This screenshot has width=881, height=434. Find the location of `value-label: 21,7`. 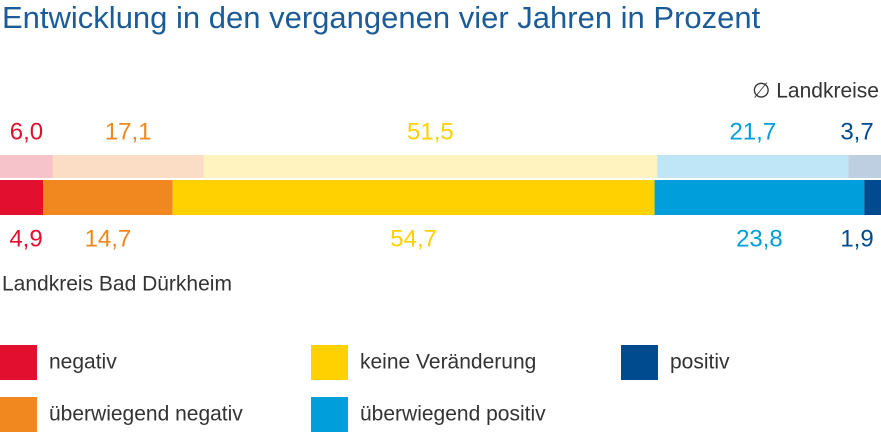

value-label: 21,7 is located at coordinates (752, 131).